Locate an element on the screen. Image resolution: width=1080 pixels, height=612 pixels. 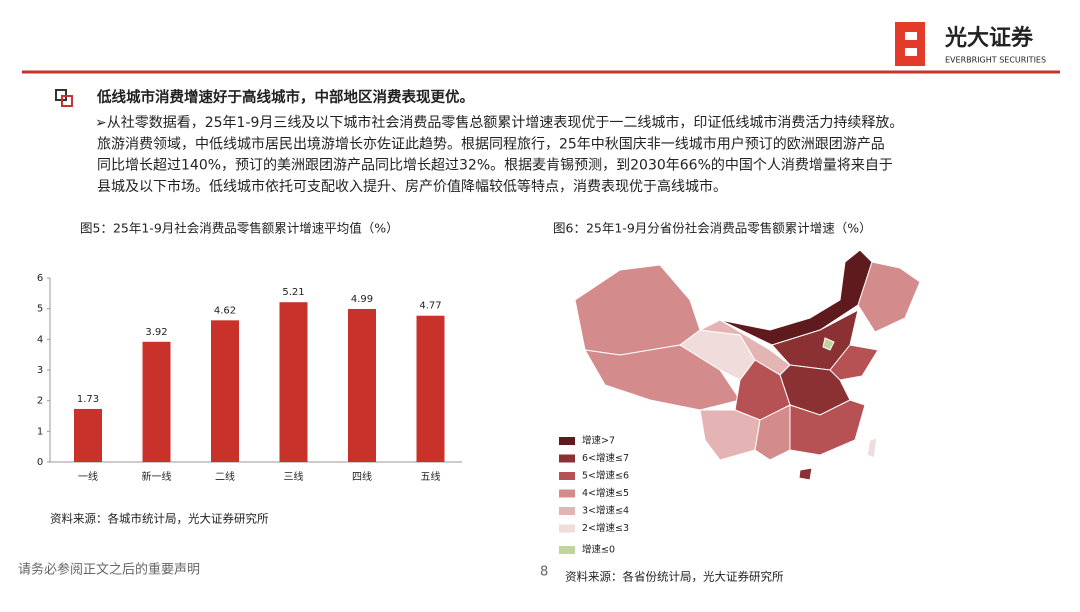
legend-label: 5<增速≤6 is located at coordinates (605, 476).